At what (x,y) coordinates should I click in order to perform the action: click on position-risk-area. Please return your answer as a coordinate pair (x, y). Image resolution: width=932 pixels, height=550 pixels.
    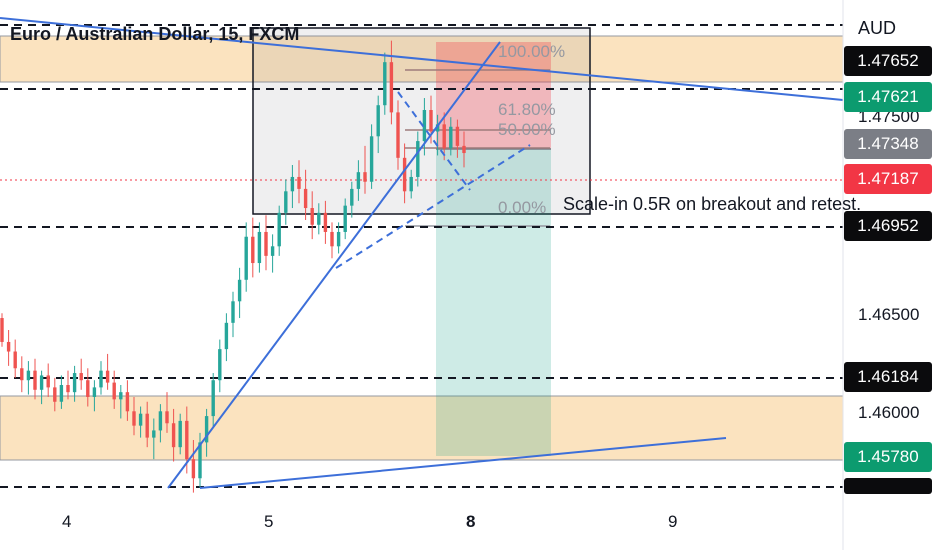
    Looking at the image, I should click on (493, 95).